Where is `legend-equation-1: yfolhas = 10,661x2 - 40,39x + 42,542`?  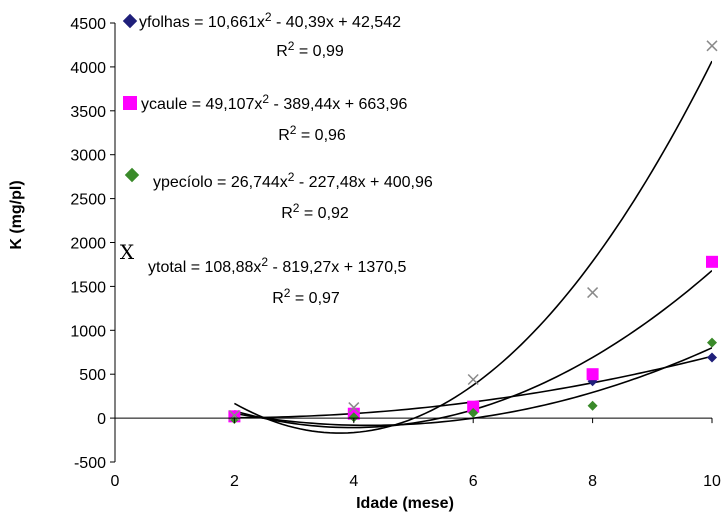 legend-equation-1: yfolhas = 10,661x2 - 40,39x + 42,542 is located at coordinates (270, 20).